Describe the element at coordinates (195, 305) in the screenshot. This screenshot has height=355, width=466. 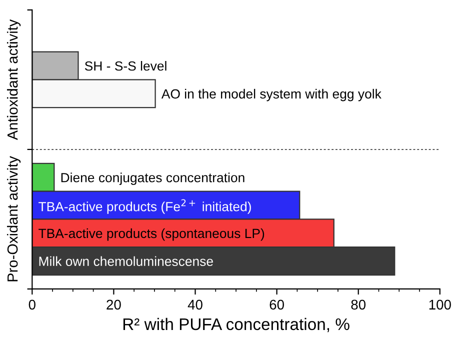
I see `x-tick-label: 40` at that location.